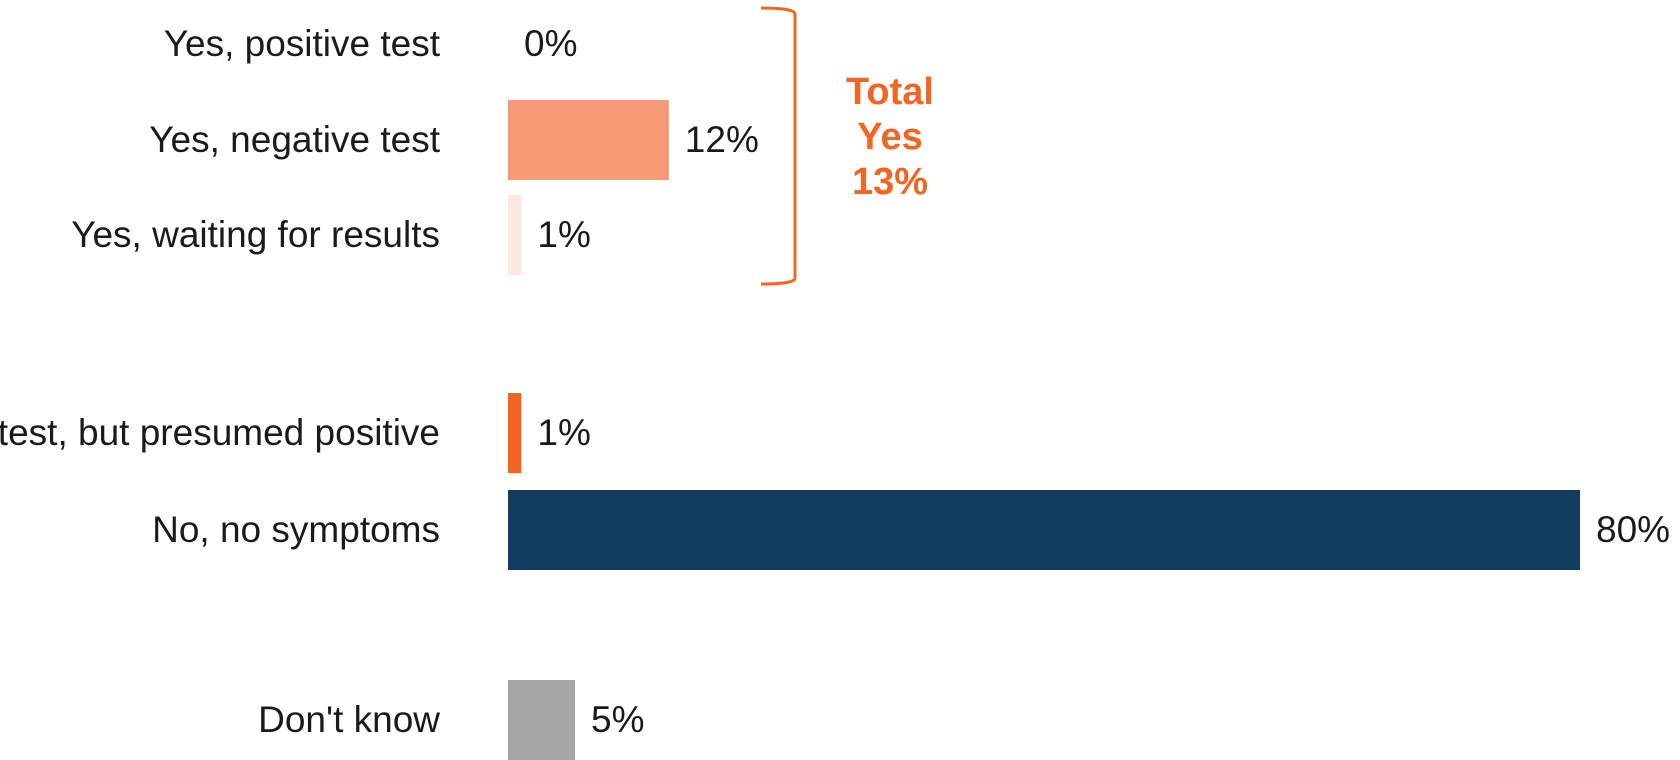 The width and height of the screenshot is (1680, 760). I want to click on total-yes-line-2: Yes, so click(890, 137).